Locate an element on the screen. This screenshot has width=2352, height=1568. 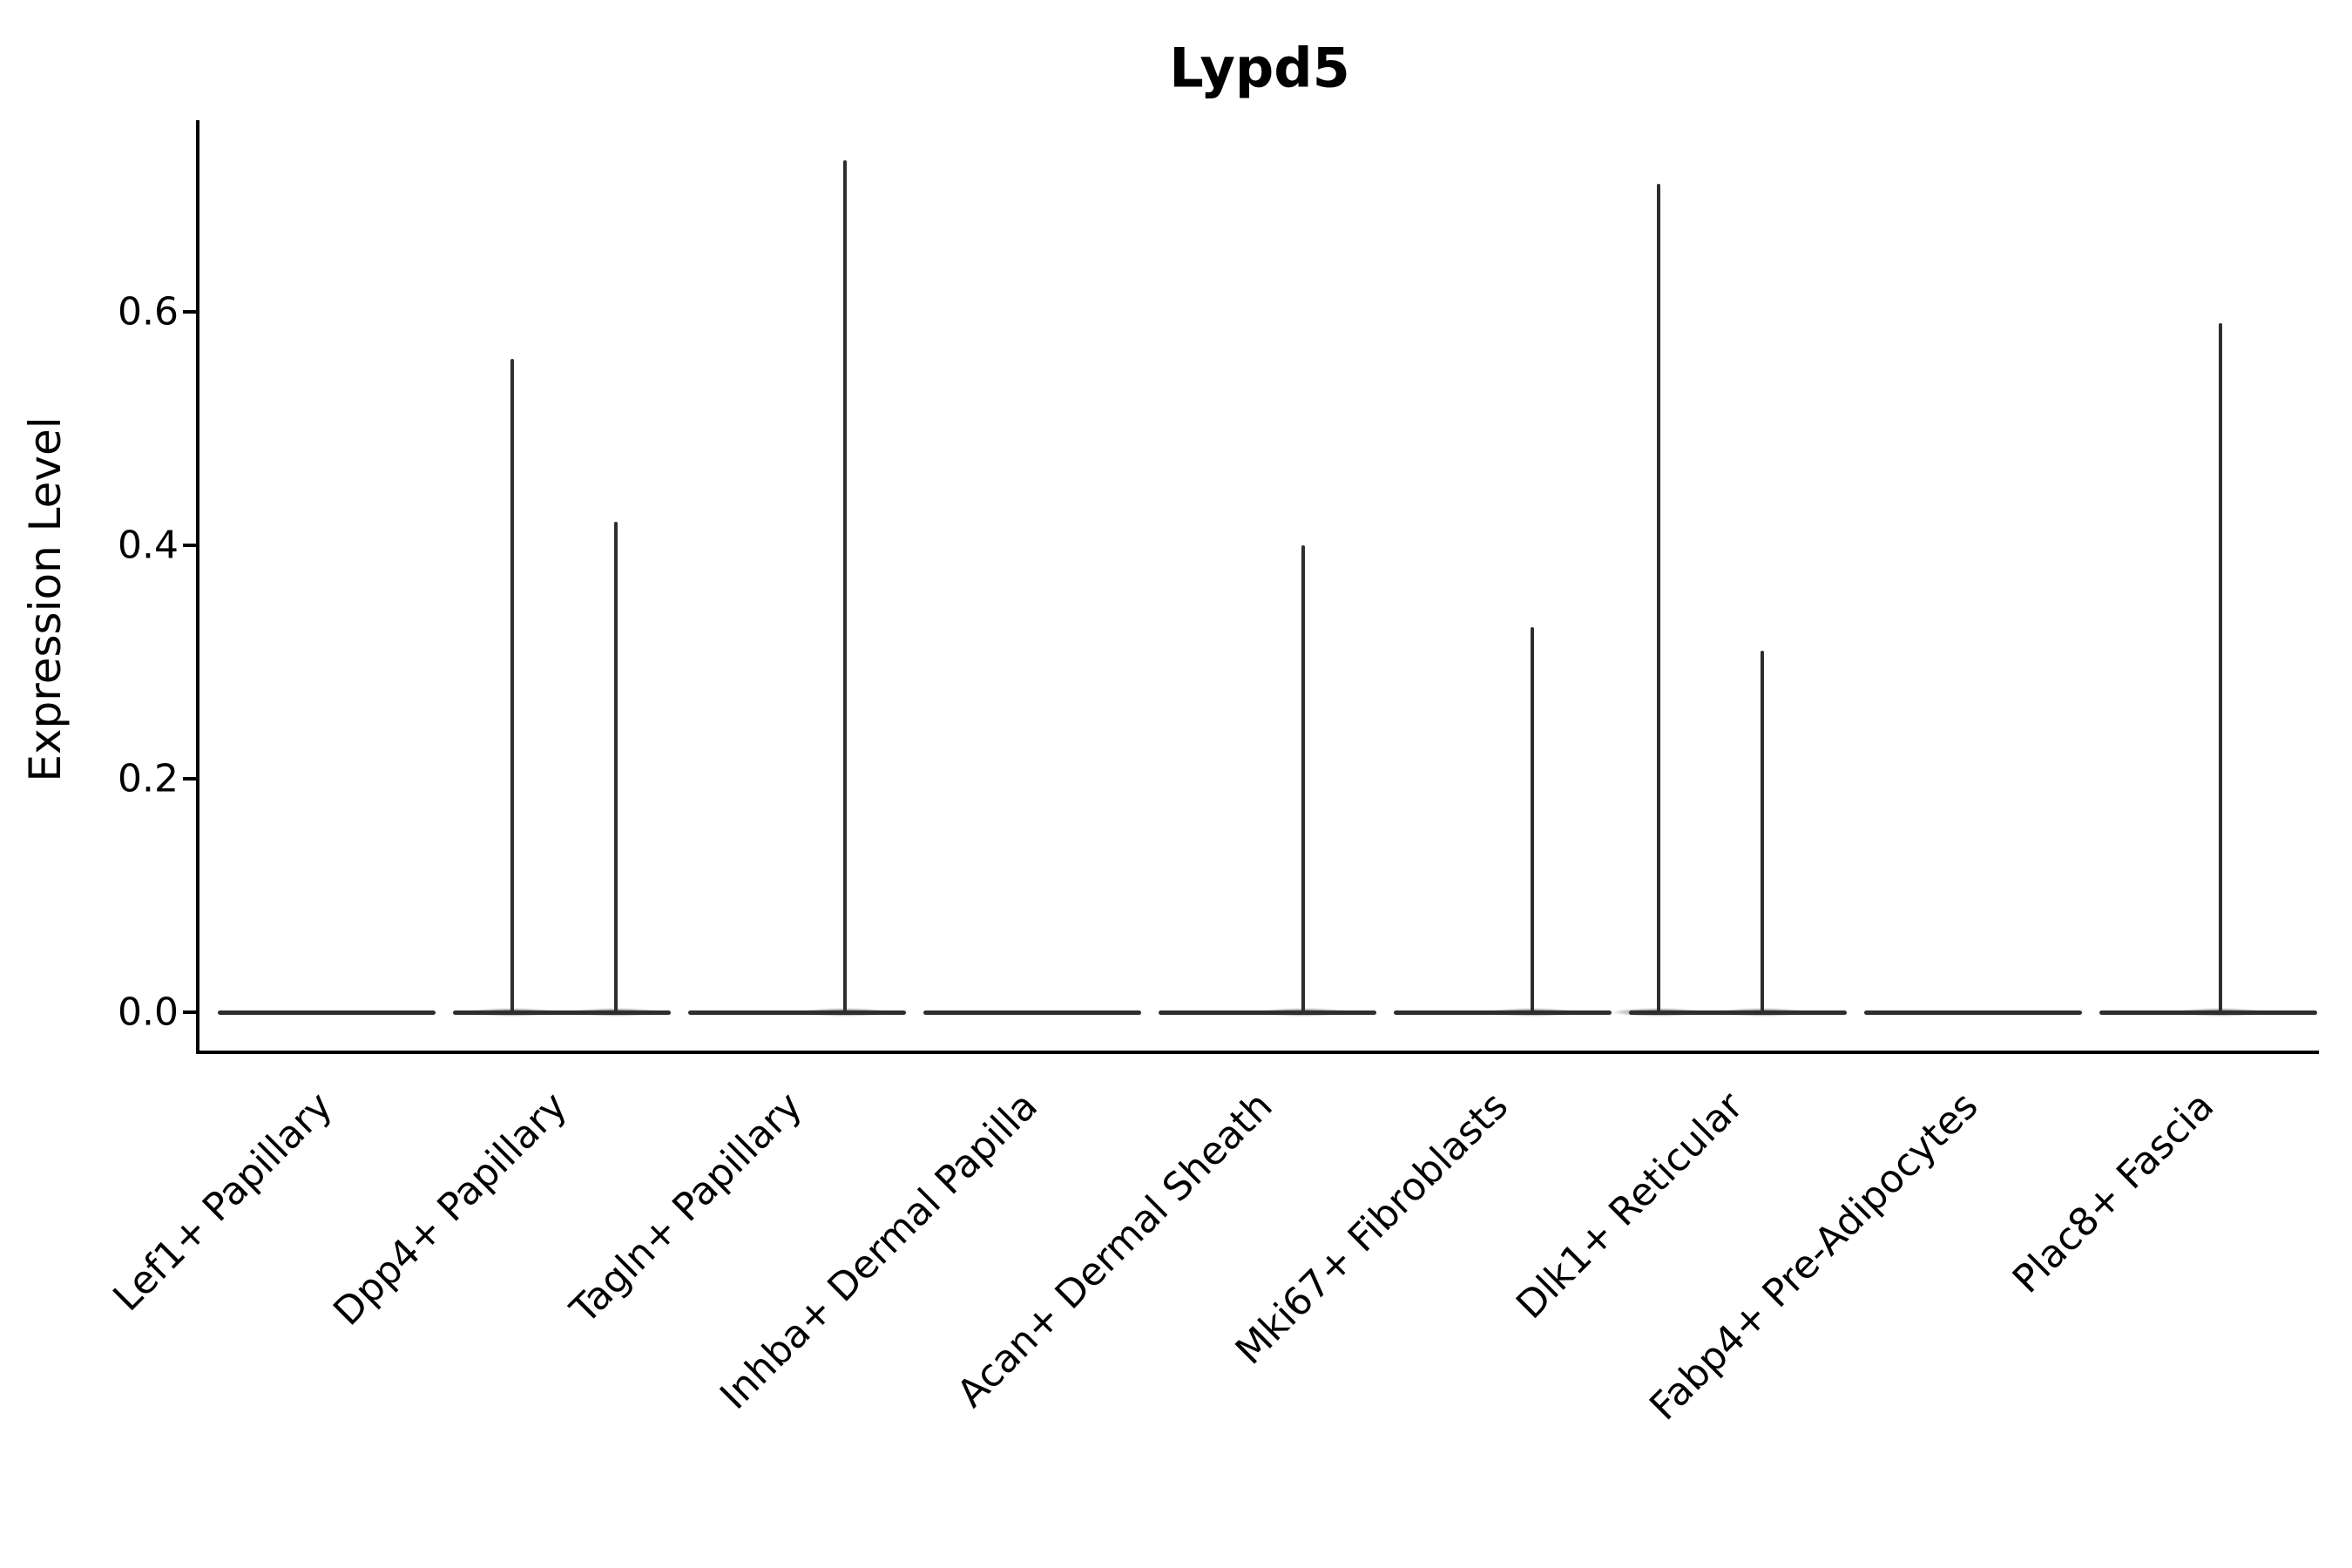
chart-title: Lypd5 is located at coordinates (1260, 68).